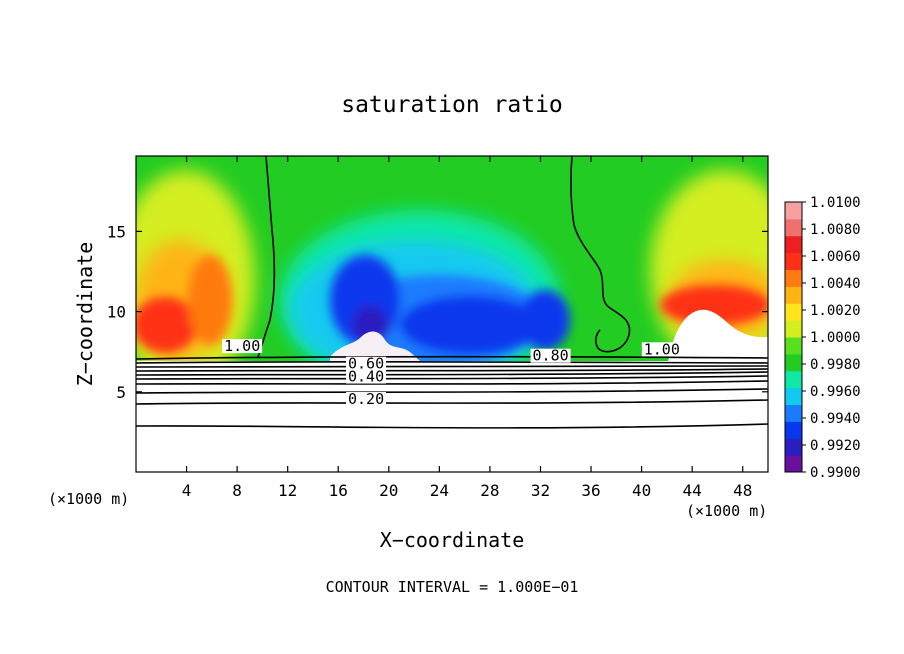 The width and height of the screenshot is (904, 654). What do you see at coordinates (835, 311) in the screenshot?
I see `colorbar-label: 1.0020` at bounding box center [835, 311].